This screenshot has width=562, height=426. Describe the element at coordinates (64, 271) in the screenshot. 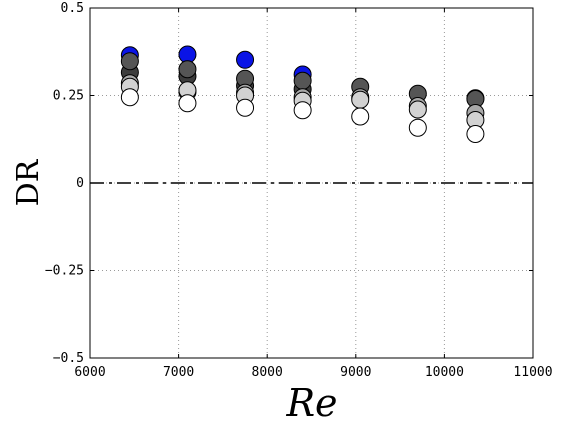

I see `y-tick-label: −0.25` at that location.